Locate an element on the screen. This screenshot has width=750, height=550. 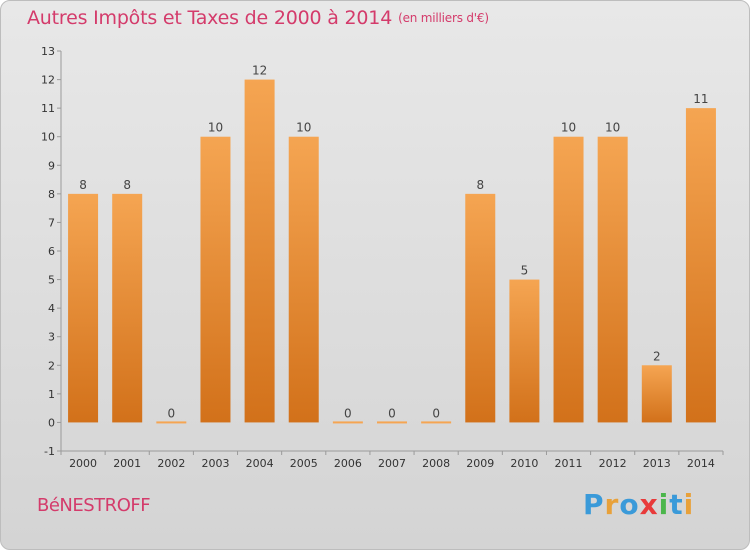
chart-title-text: Autres Impôts et Taxes de 2000 à 2014 is located at coordinates (210, 18).